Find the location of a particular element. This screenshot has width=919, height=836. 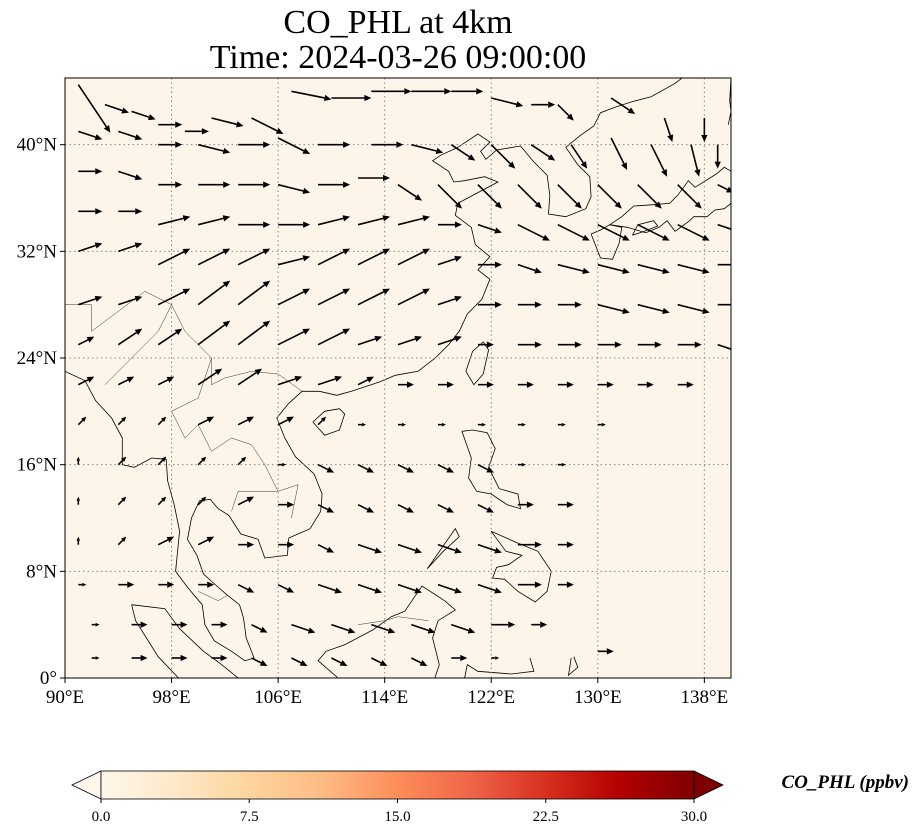

colorbar-extend-high is located at coordinates (708, 785).